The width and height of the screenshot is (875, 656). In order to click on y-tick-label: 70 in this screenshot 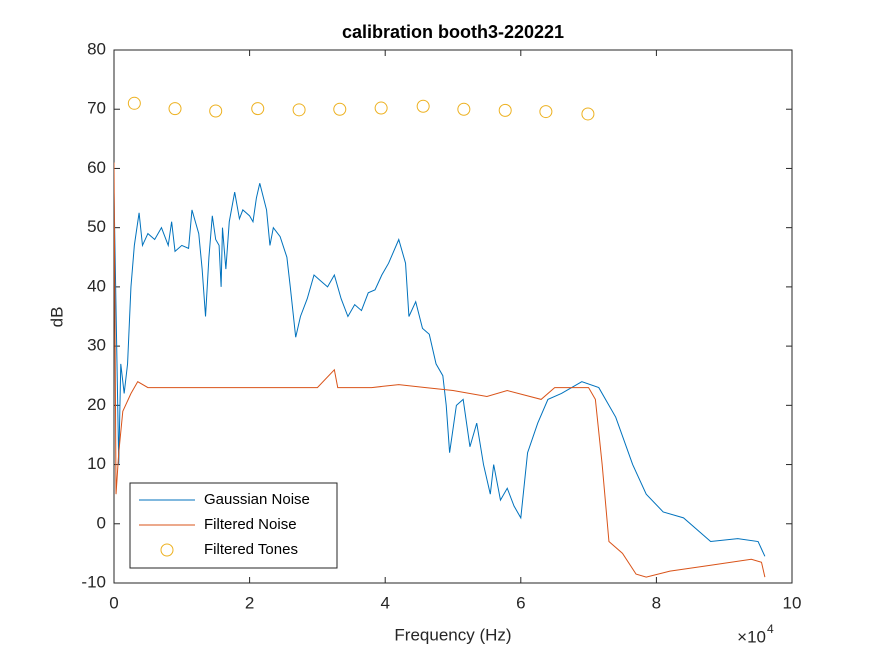, I will do `click(96, 108)`.